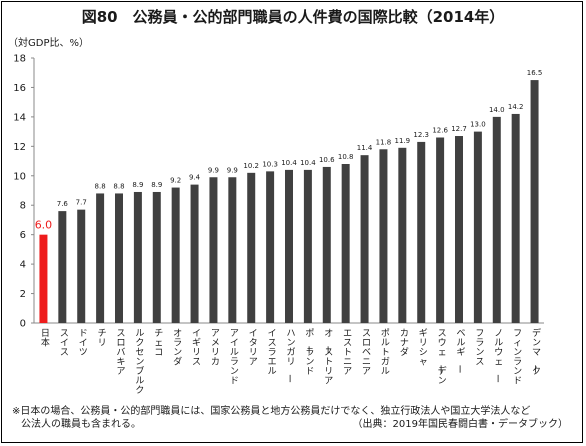 The image size is (586, 446). Describe the element at coordinates (347, 353) in the screenshot. I see `x-tick-label: エストニア` at that location.